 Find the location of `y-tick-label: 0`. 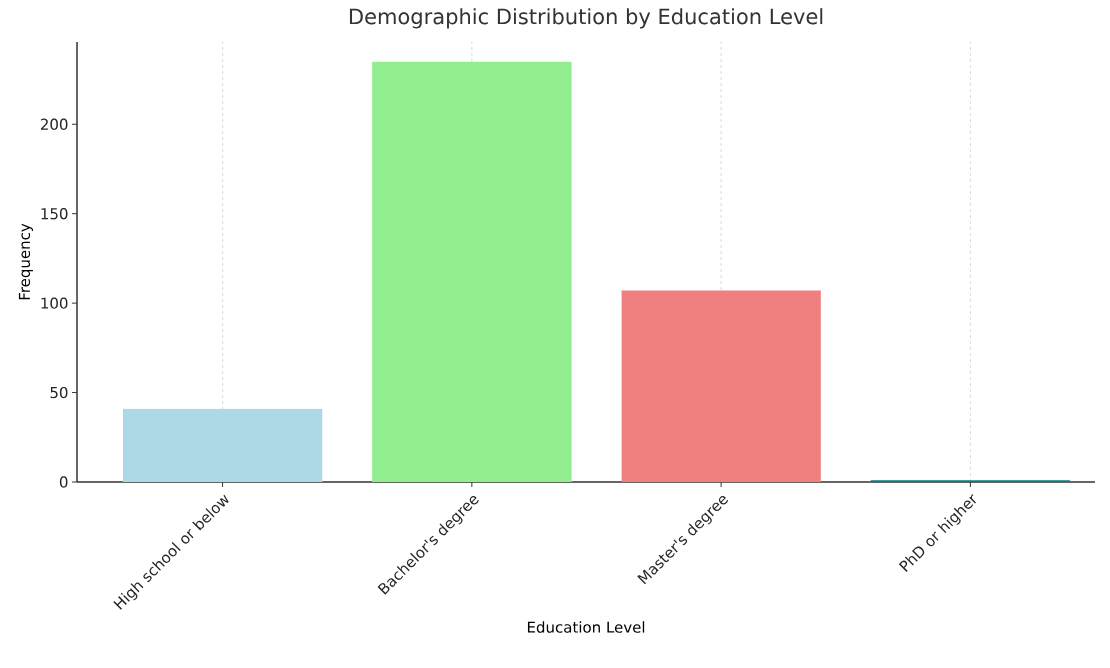

y-tick-label: 0 is located at coordinates (63, 482).